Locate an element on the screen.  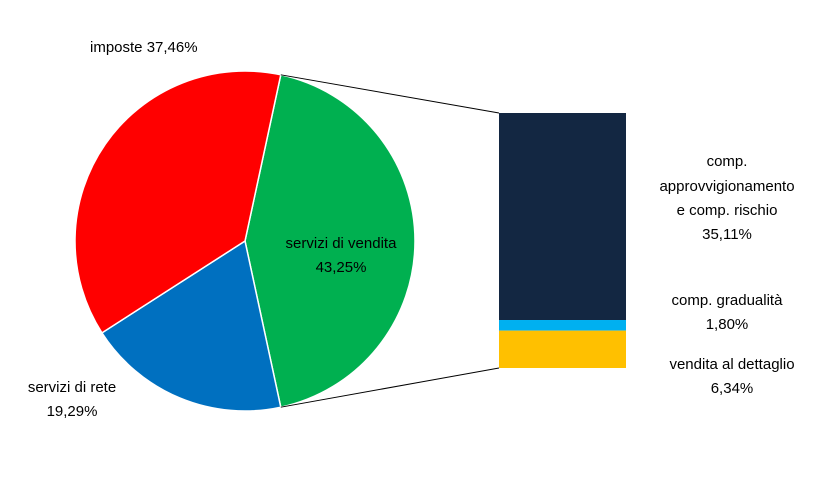
bar-label-gradualita-name: comp. gradualità is located at coordinates (728, 300).